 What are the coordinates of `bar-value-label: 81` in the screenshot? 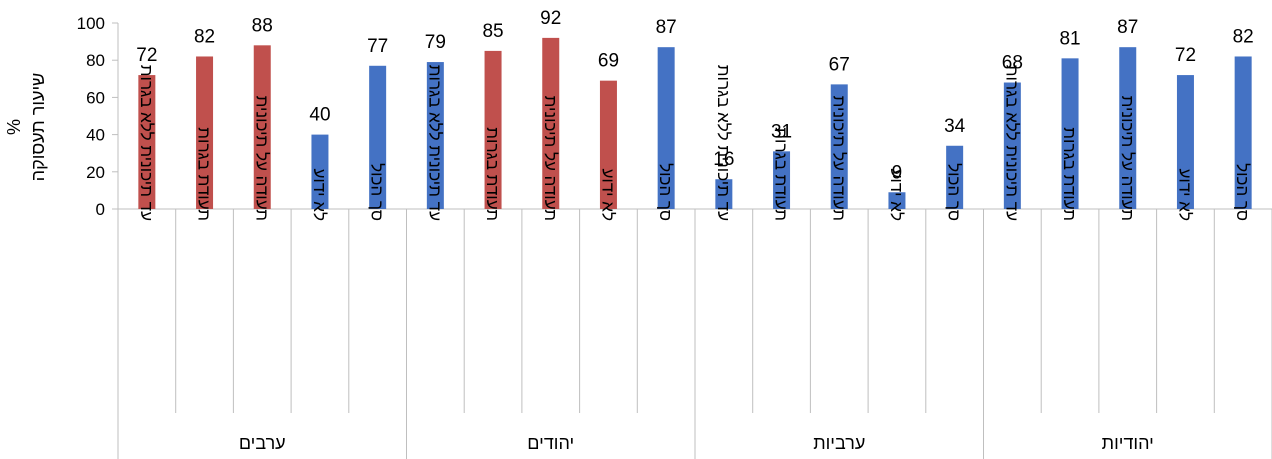 It's located at (1069, 38).